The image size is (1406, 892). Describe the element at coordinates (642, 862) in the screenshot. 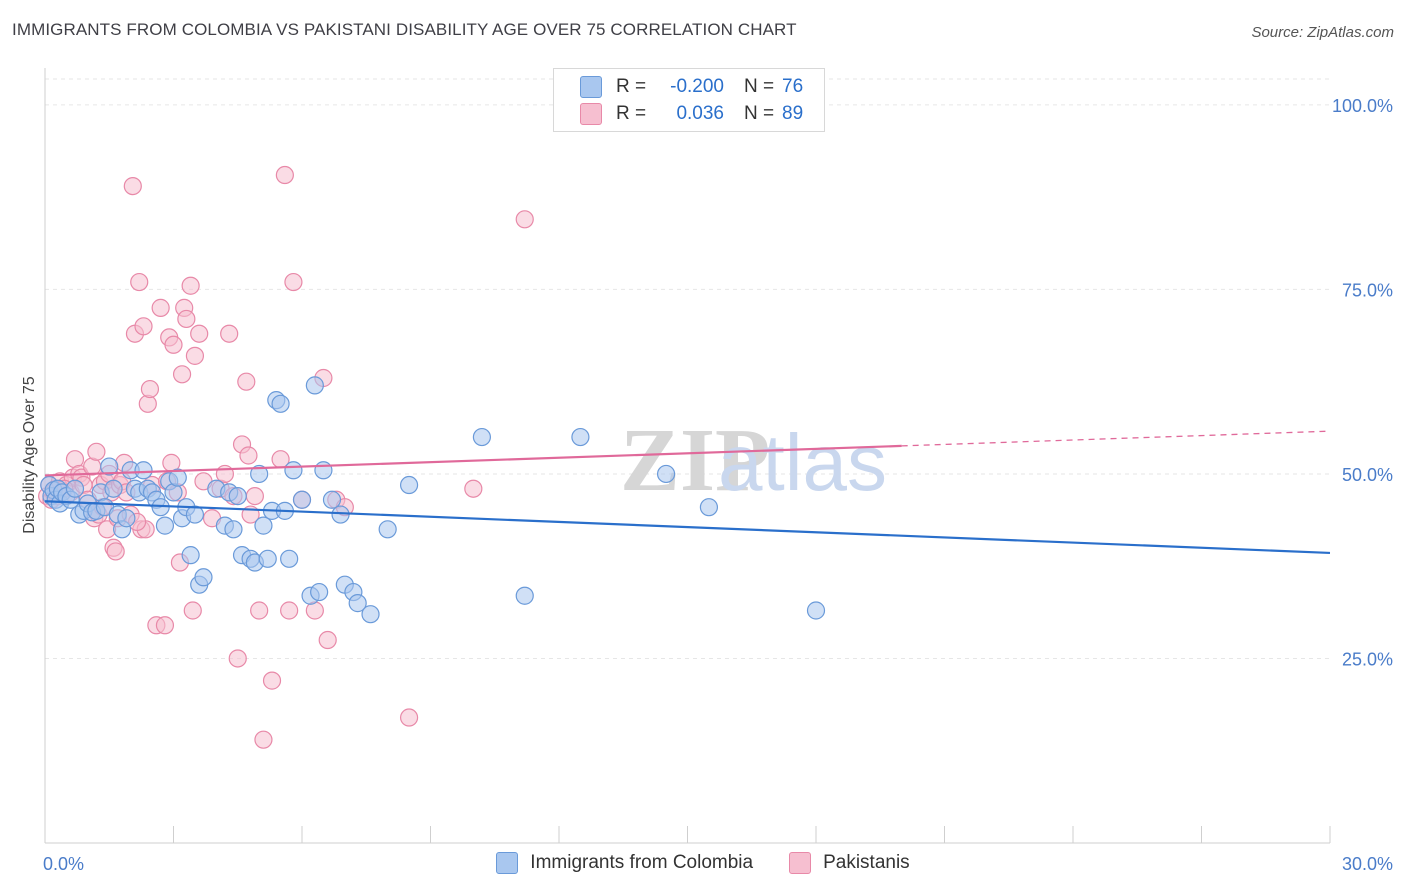

I see `legend-label: Immigrants from Colombia` at that location.